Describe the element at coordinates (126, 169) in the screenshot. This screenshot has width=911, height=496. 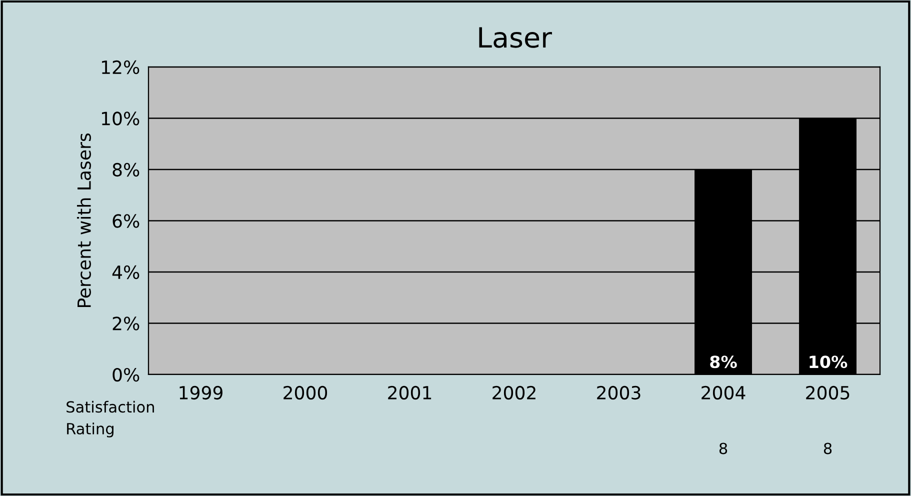
I see `y-tick-label: 8%` at that location.